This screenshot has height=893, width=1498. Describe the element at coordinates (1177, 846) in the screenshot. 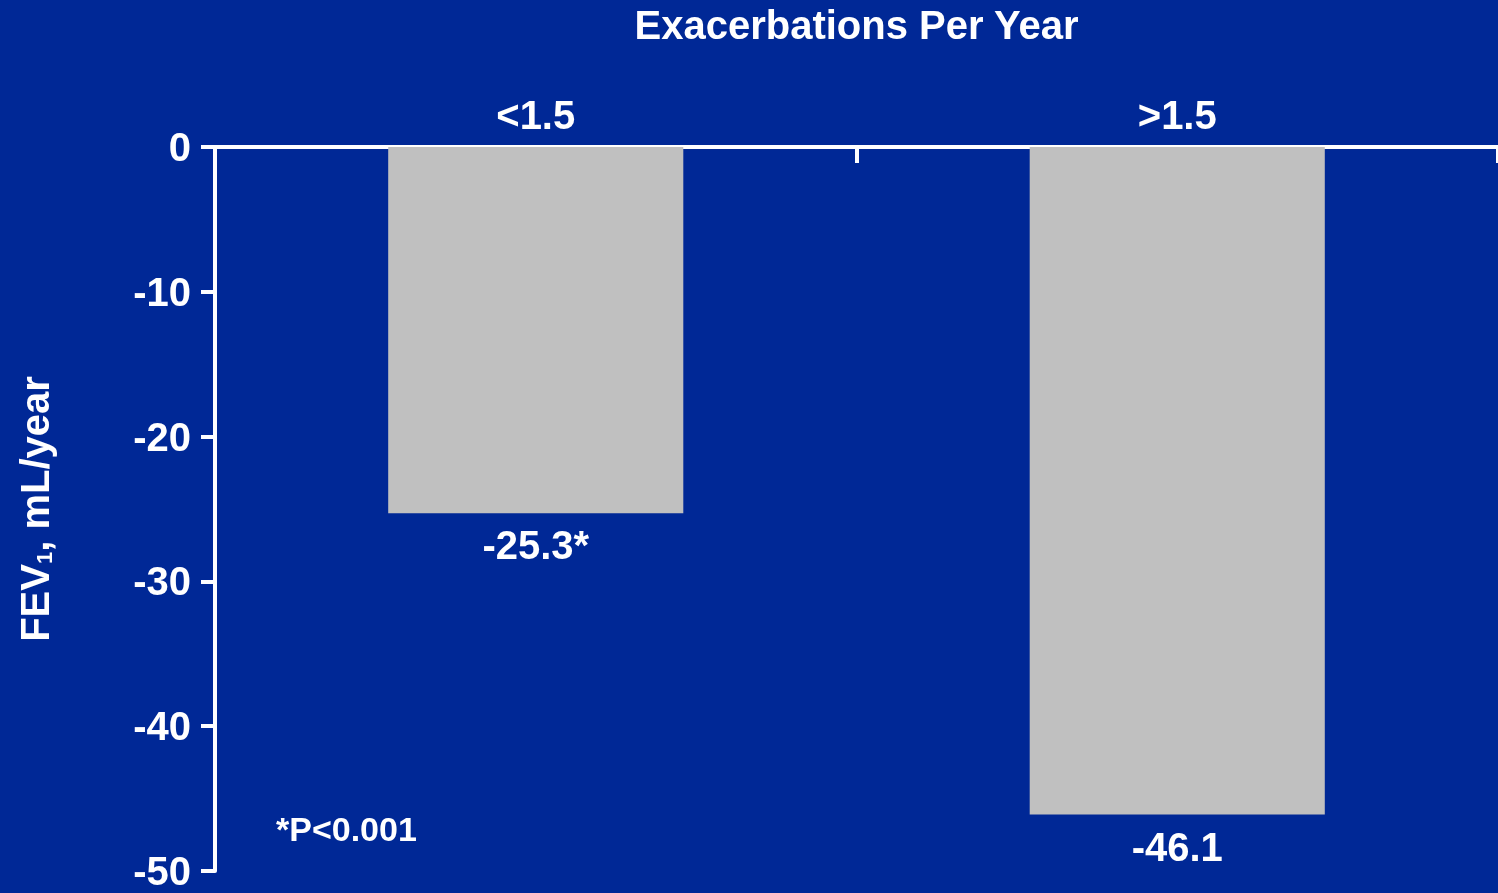

I see `data-label: -46.1` at that location.